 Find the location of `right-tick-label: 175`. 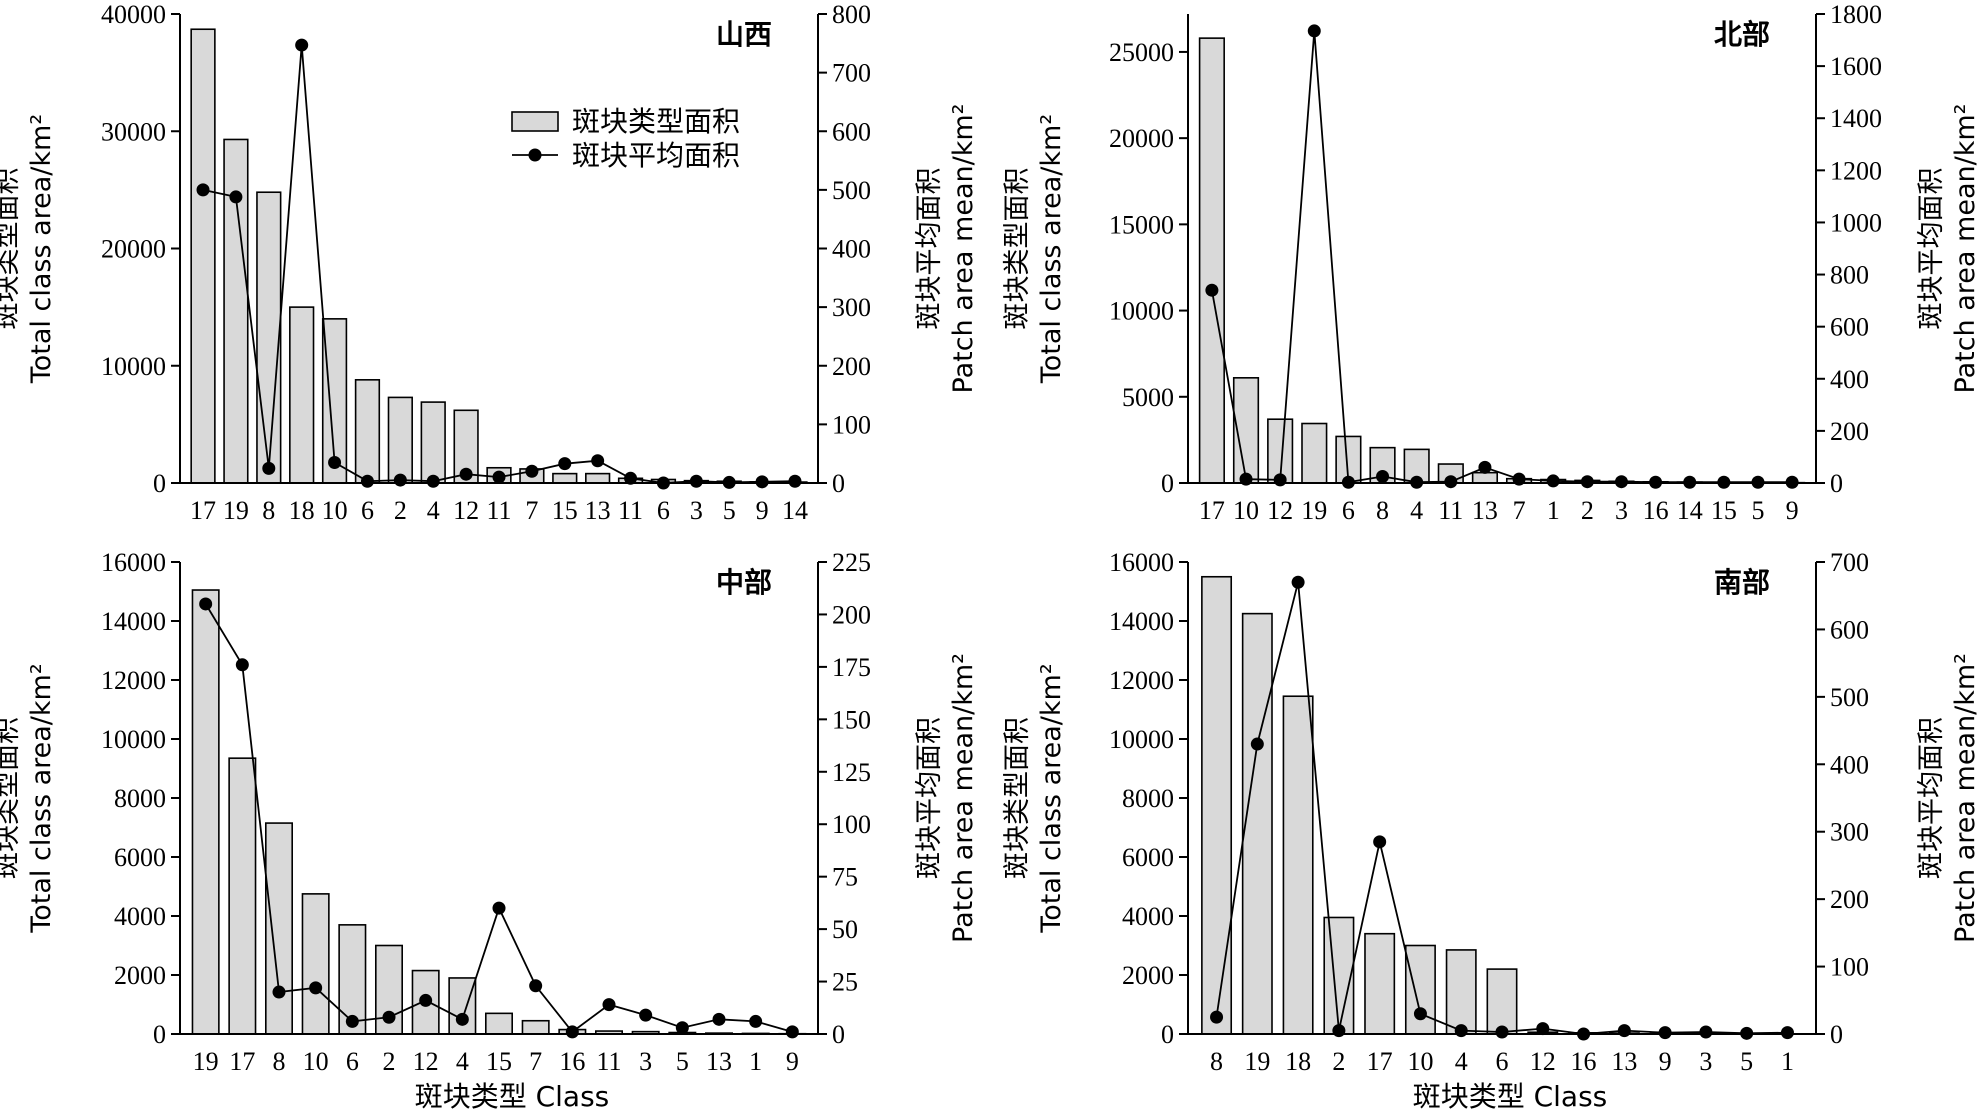

right-tick-label: 175 is located at coordinates (851, 667).